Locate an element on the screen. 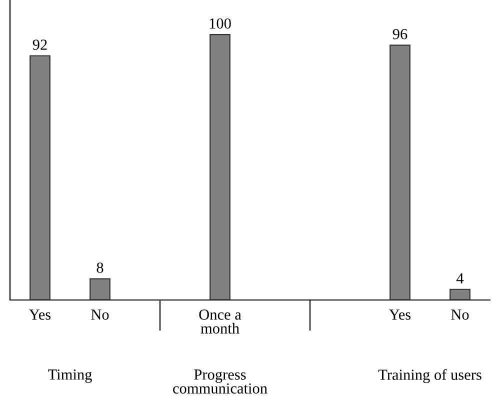 This screenshot has height=414, width=502. data-label: 4 is located at coordinates (460, 278).